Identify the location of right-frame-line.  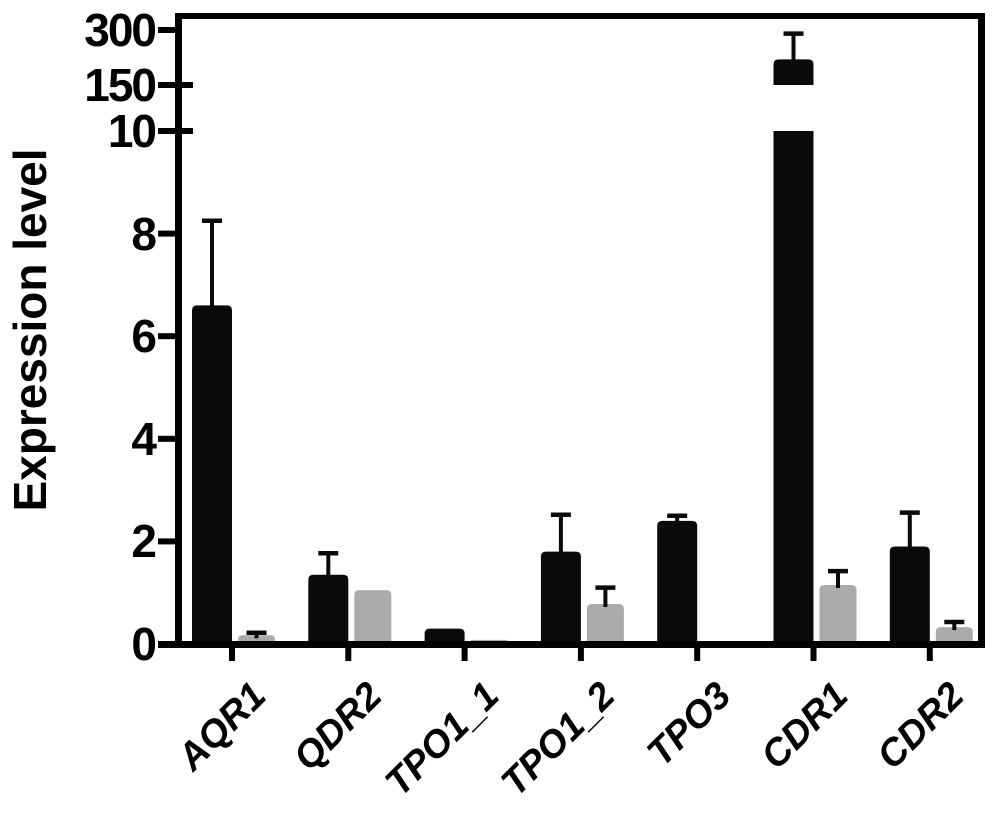
(981, 330).